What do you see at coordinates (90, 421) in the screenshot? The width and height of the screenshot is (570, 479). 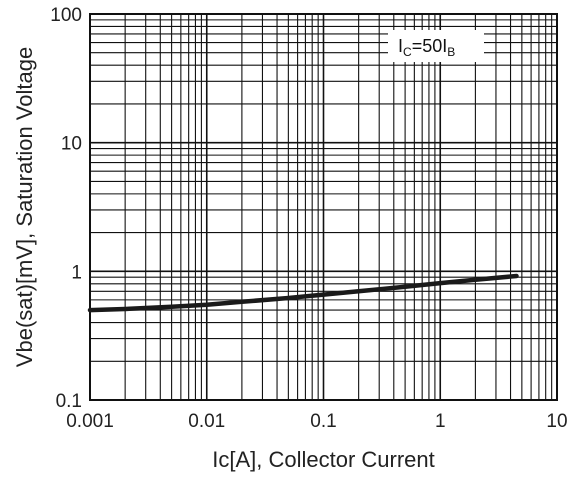 I see `x-tick-label: 0.001` at bounding box center [90, 421].